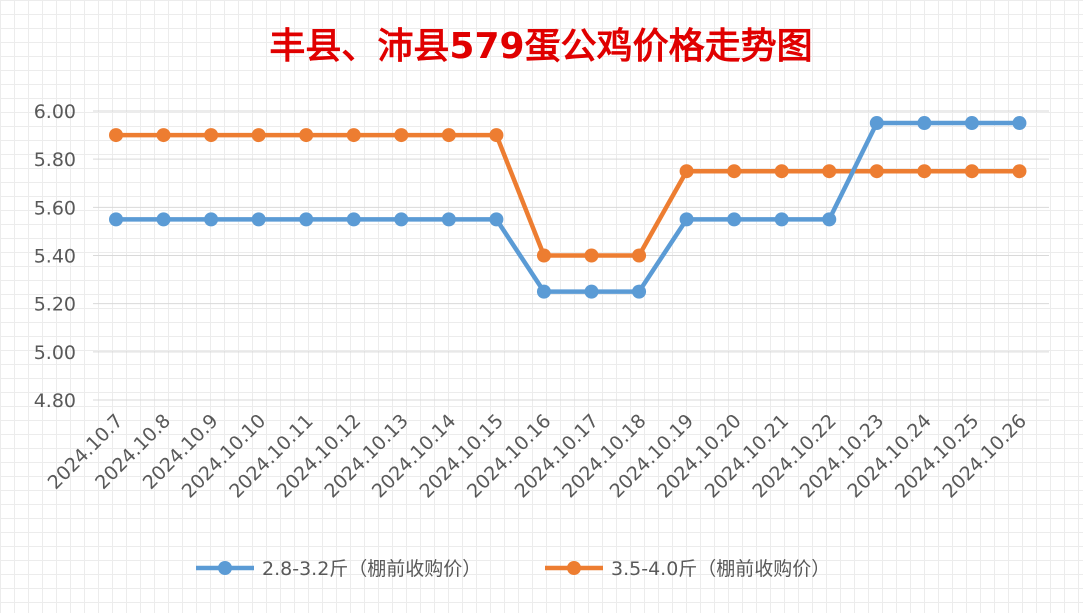 This screenshot has width=1083, height=613. I want to click on y-tick-label: 5.20, so click(55, 305).